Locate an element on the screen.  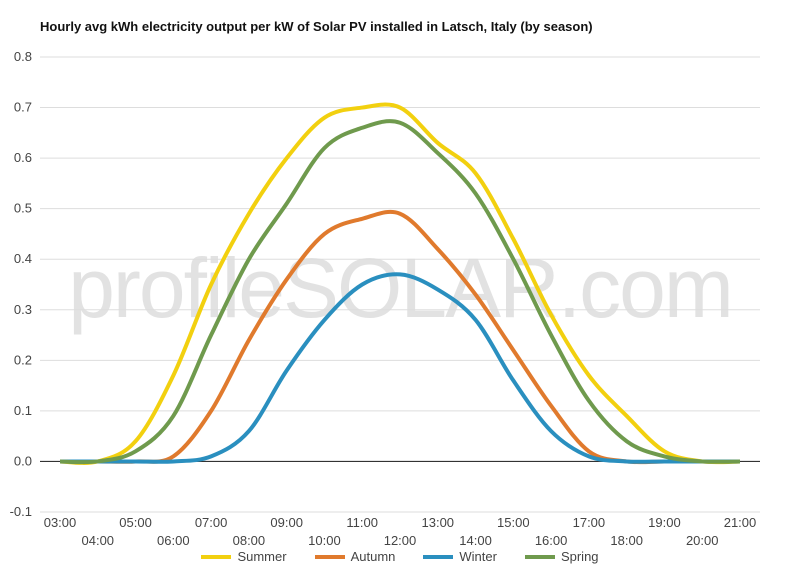
legend: Summer Autumn Winter Spring is located at coordinates (400, 556).